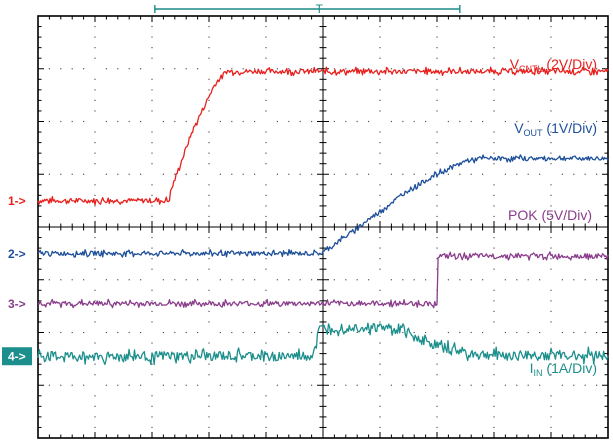 The height and width of the screenshot is (447, 613). I want to click on label-vout: VOUT (1V/Div), so click(555, 129).